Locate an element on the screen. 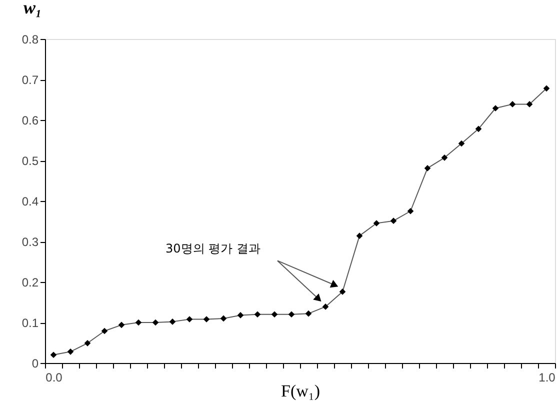 The image size is (558, 405). y-tick-label: 0.1 is located at coordinates (30, 323).